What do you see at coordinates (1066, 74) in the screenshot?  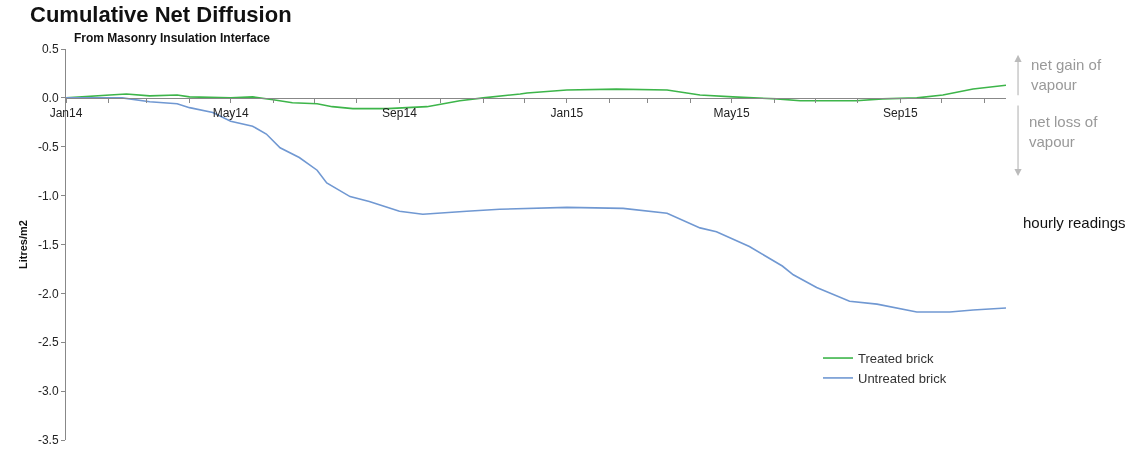 I see `text: net gain of vapour` at bounding box center [1066, 74].